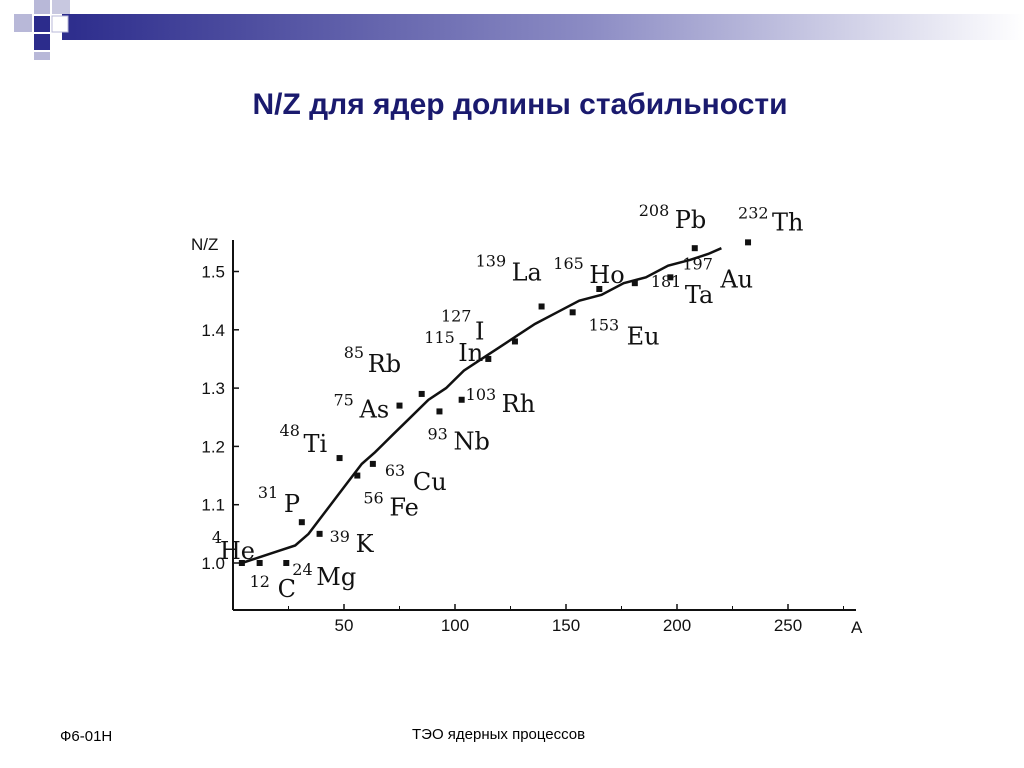  I want to click on element-label-rb: Rb, so click(384, 364).